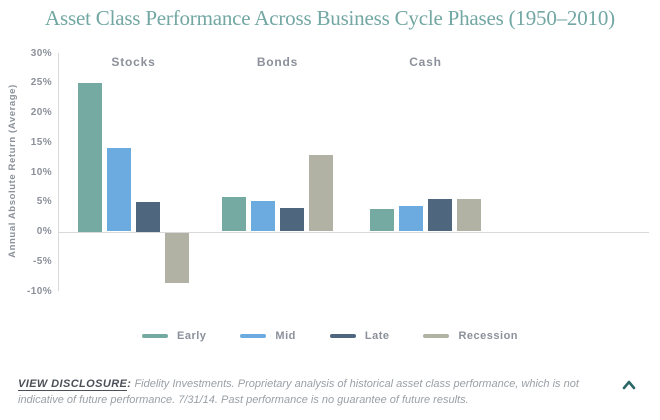  What do you see at coordinates (119, 190) in the screenshot?
I see `bar-mid-stocks` at bounding box center [119, 190].